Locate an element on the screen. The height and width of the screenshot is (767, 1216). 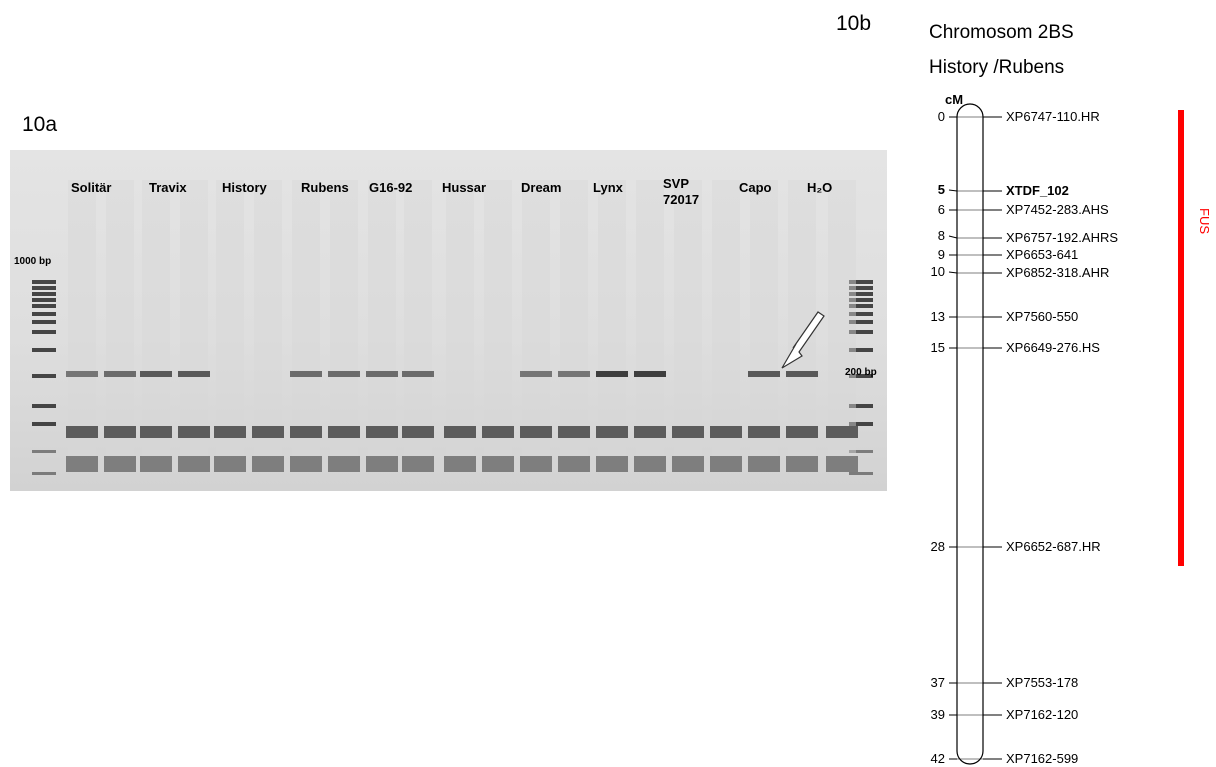
lane-label: Rubens is located at coordinates (325, 187).